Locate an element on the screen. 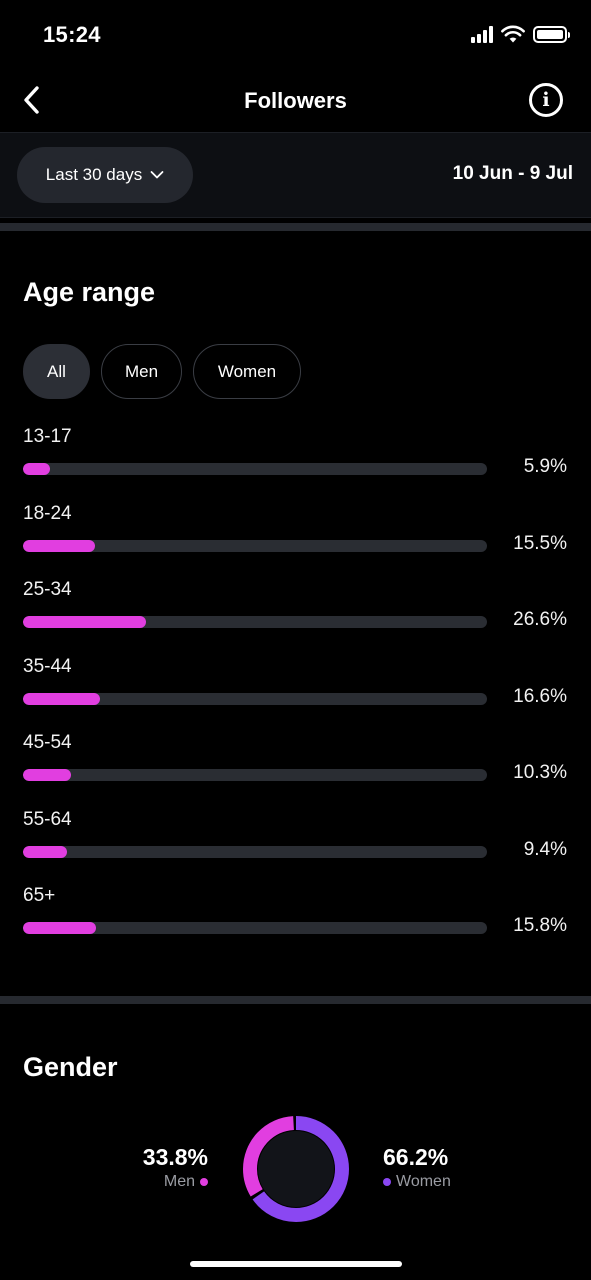 The image size is (591, 1280). chip-women: Women is located at coordinates (247, 371).